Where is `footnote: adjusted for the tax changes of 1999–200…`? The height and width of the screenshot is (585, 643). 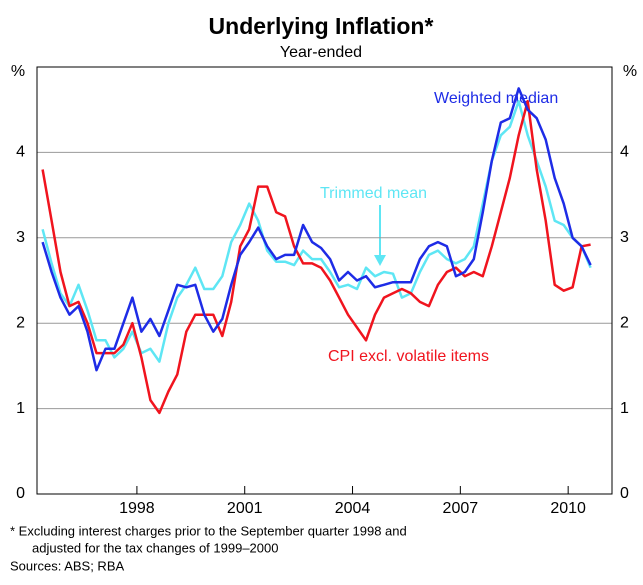
footnote: adjusted for the tax changes of 1999–200… is located at coordinates (155, 547).